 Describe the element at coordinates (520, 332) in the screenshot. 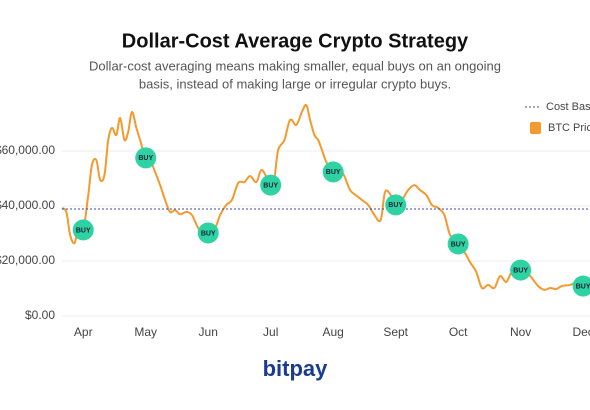

I see `x-tick-label: Nov` at that location.